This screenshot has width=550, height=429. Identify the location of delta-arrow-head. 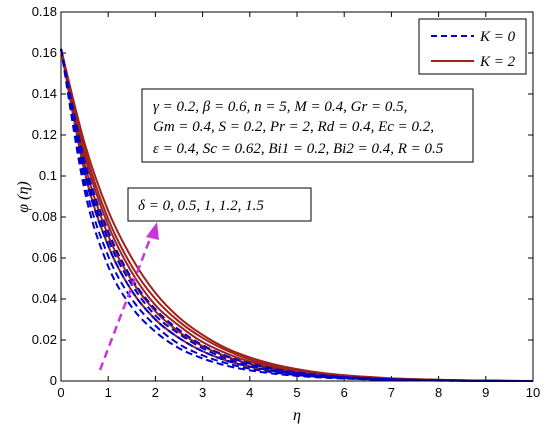
(152, 231).